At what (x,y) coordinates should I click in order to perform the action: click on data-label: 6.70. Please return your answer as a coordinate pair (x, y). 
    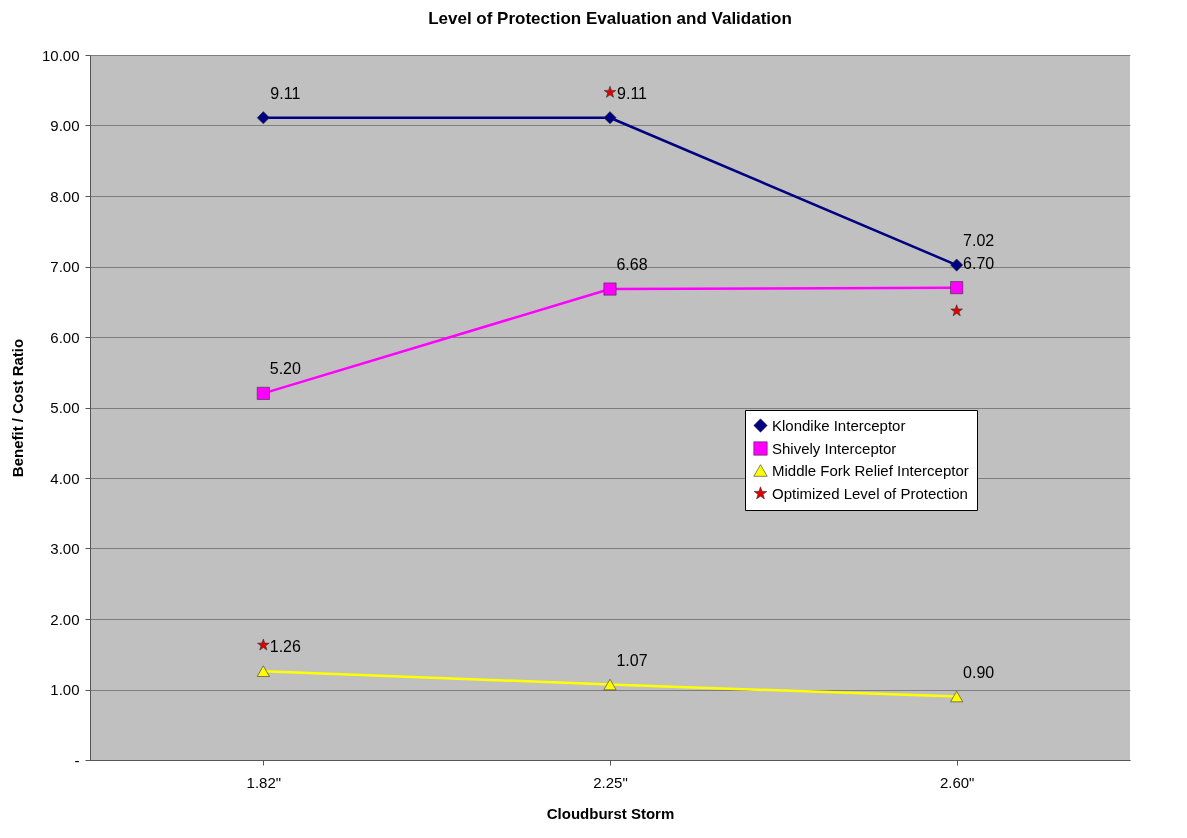
    Looking at the image, I should click on (979, 263).